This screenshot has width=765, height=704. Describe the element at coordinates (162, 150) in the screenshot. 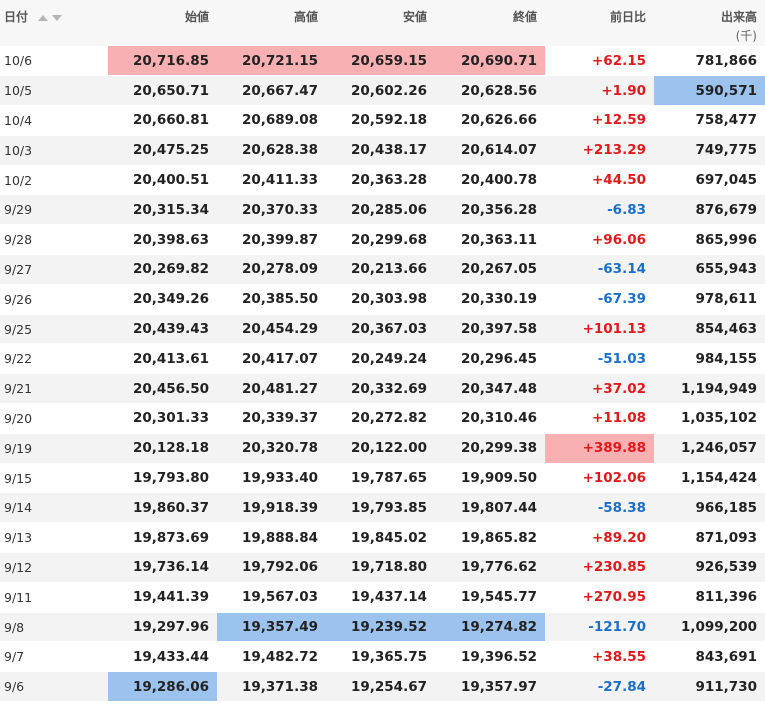

I see `cell-open: 20,475.25` at that location.